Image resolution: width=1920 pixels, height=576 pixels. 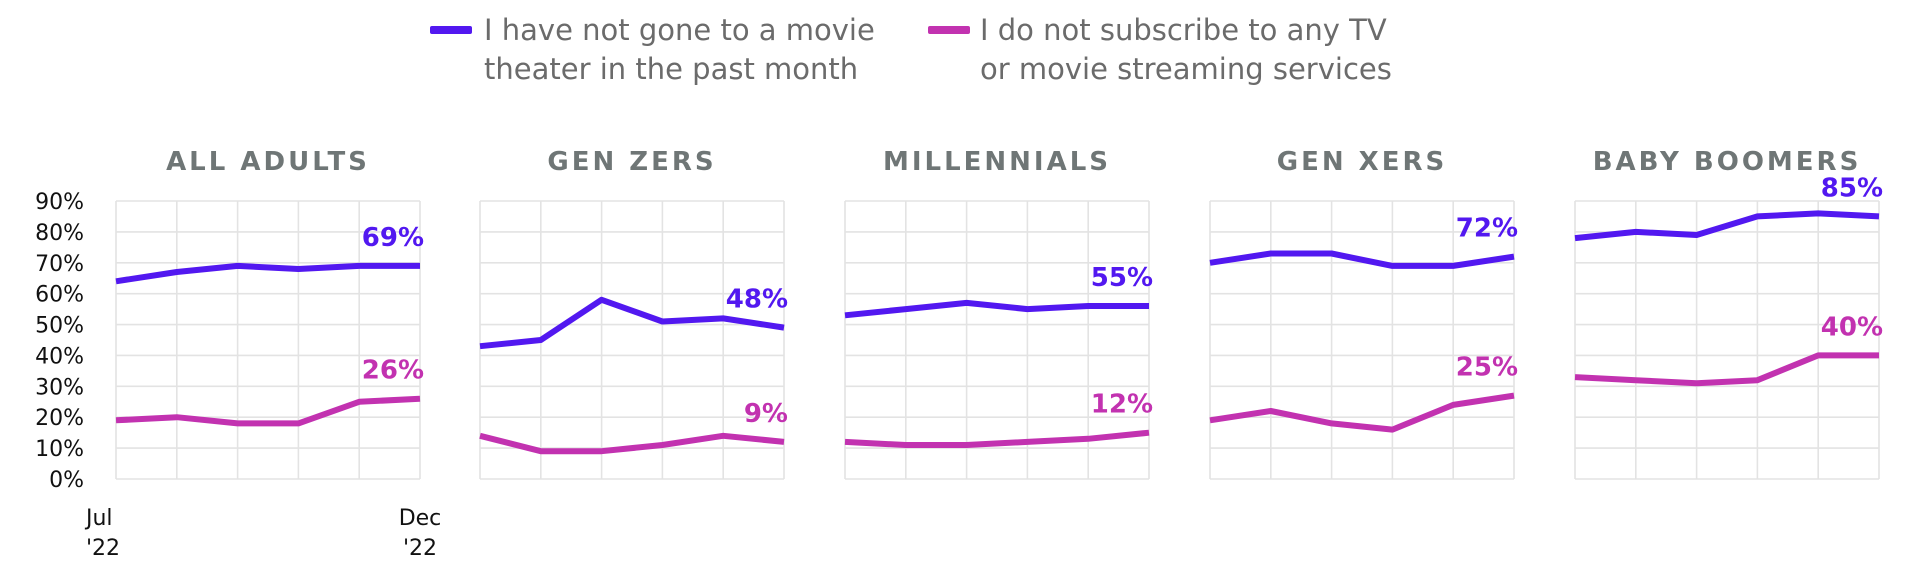 I want to click on legend-label-streaming-line1: I do not subscribe to any TV, so click(x=1183, y=30).